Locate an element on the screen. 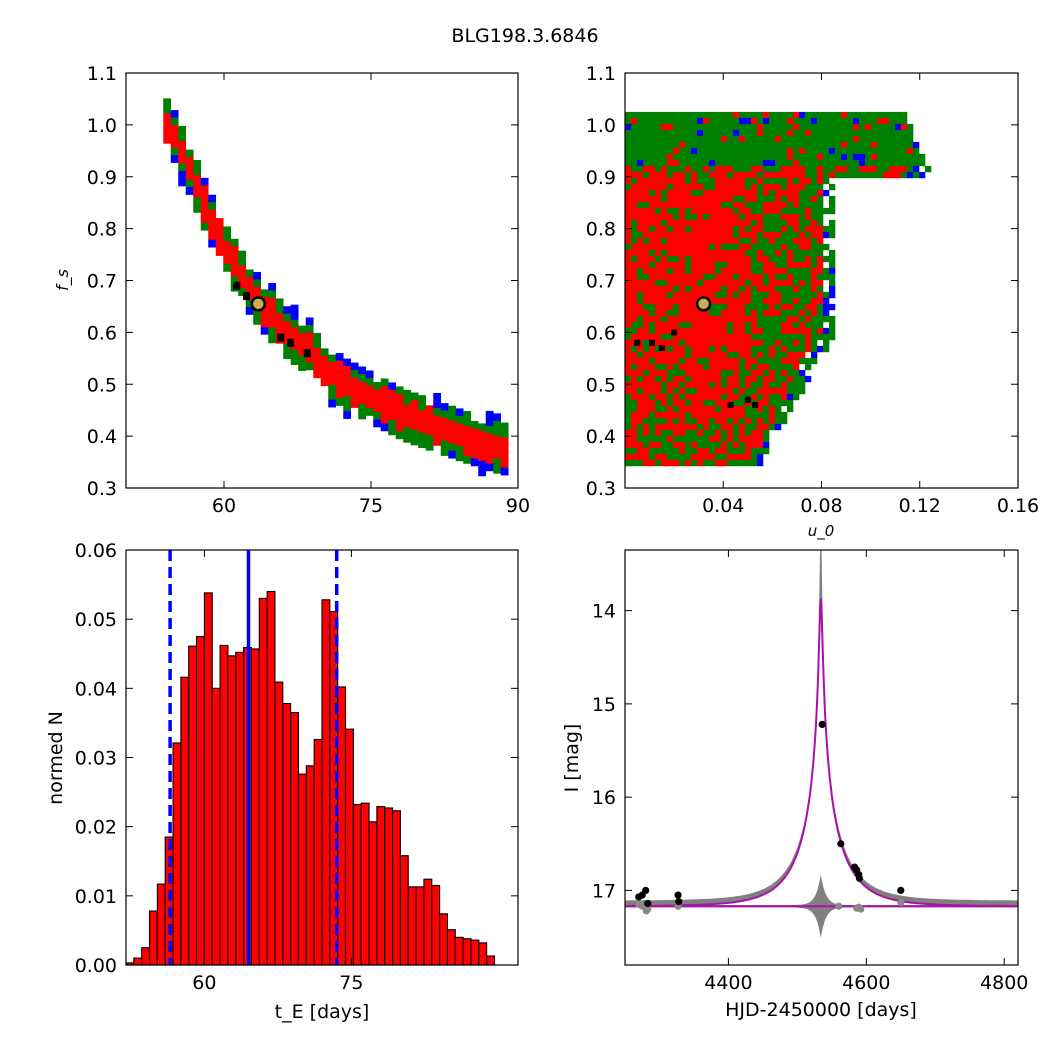 Image resolution: width=1050 pixels, height=1050 pixels. histogram-bar is located at coordinates (279, 823).